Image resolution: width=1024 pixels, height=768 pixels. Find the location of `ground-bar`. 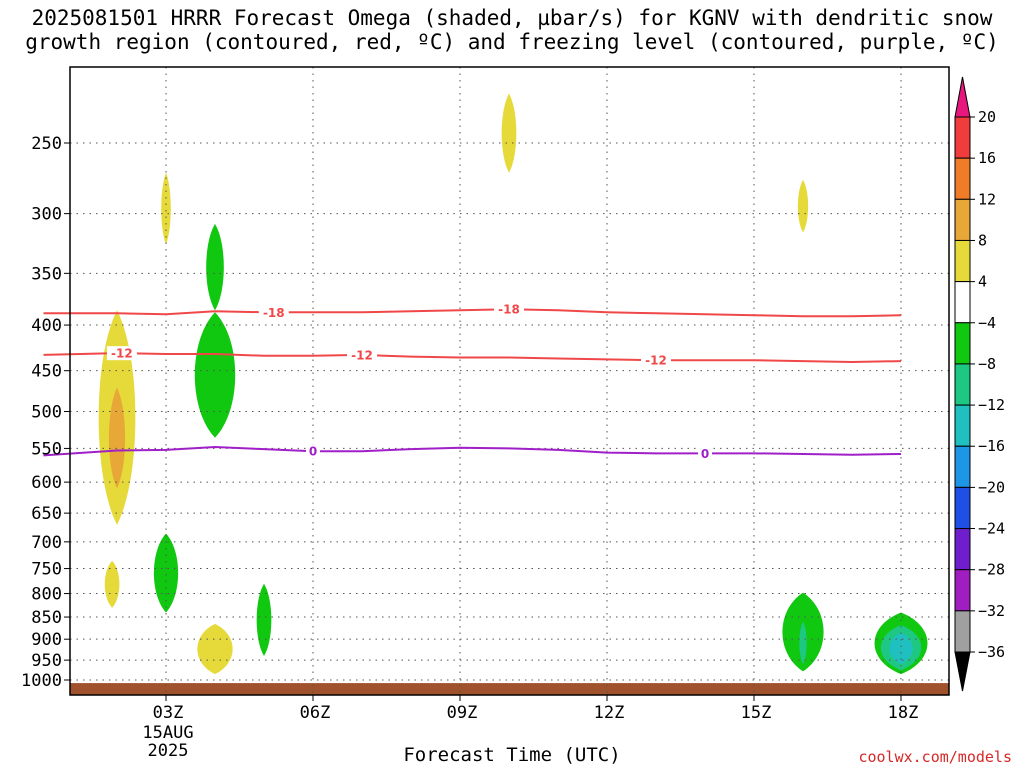

ground-bar is located at coordinates (509, 689).